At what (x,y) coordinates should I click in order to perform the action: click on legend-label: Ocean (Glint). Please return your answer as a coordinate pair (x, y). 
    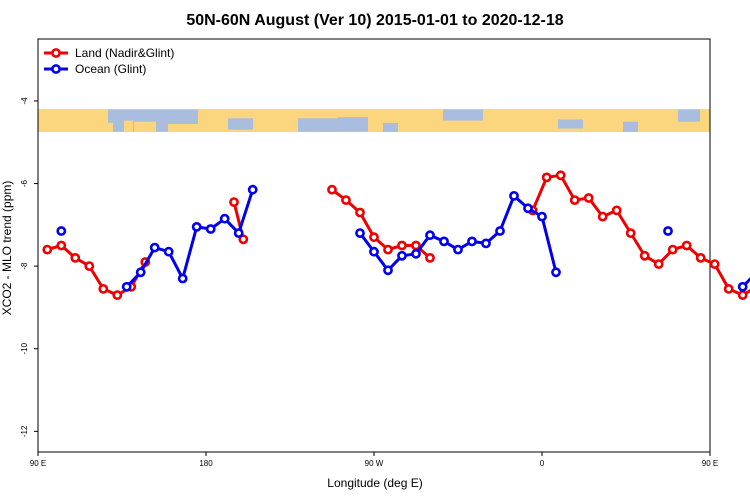
    Looking at the image, I should click on (110, 69).